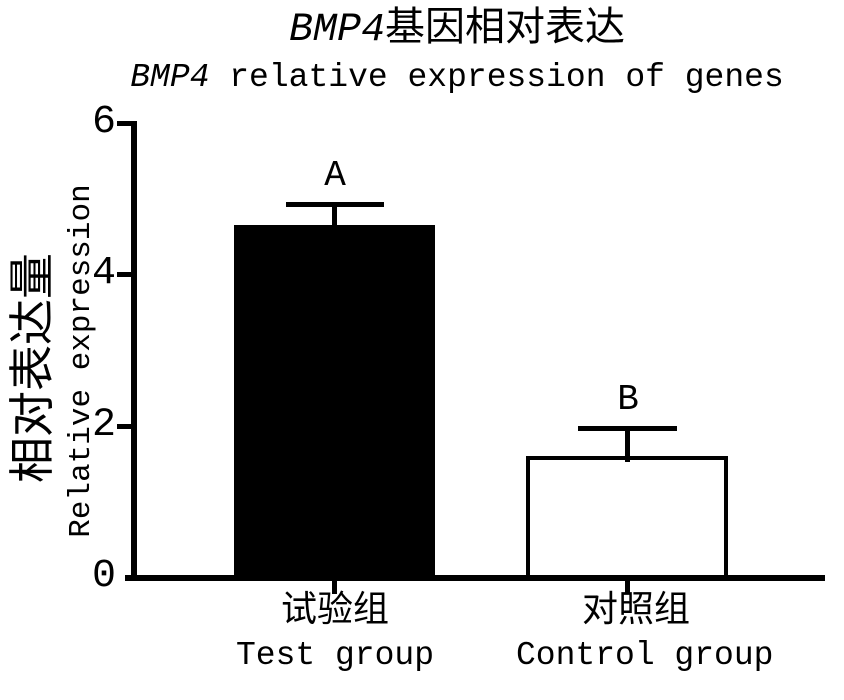 Image resolution: width=844 pixels, height=700 pixels. I want to click on y-axis-line, so click(134, 351).